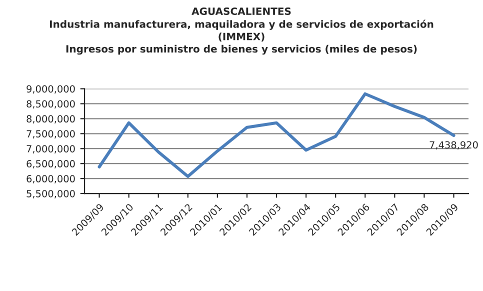 This screenshot has width=483, height=291. What do you see at coordinates (242, 31) in the screenshot?
I see `chart-title: AGUASCALIENTES Industria manufacturera, maquiladora y de servicios de exportación (IMMEX) Ingresos por suministro de bienes y servicios (miles de pesos)` at bounding box center [242, 31].